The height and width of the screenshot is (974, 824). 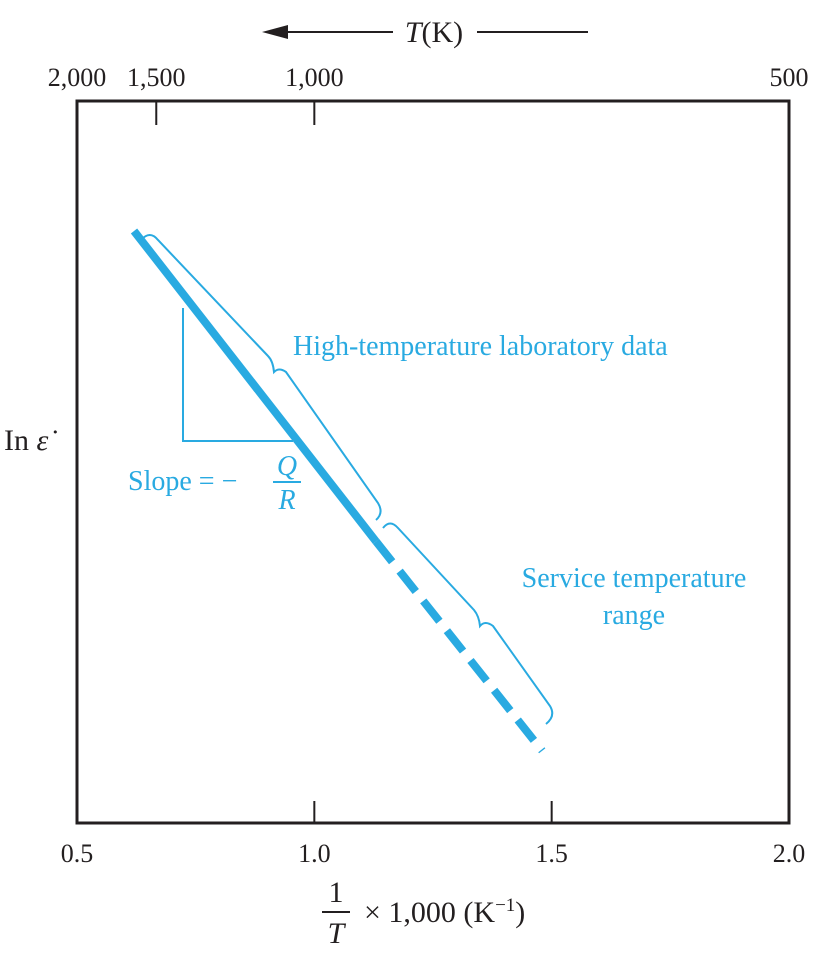 I want to click on service-annotation-line2: range, so click(x=634, y=615).